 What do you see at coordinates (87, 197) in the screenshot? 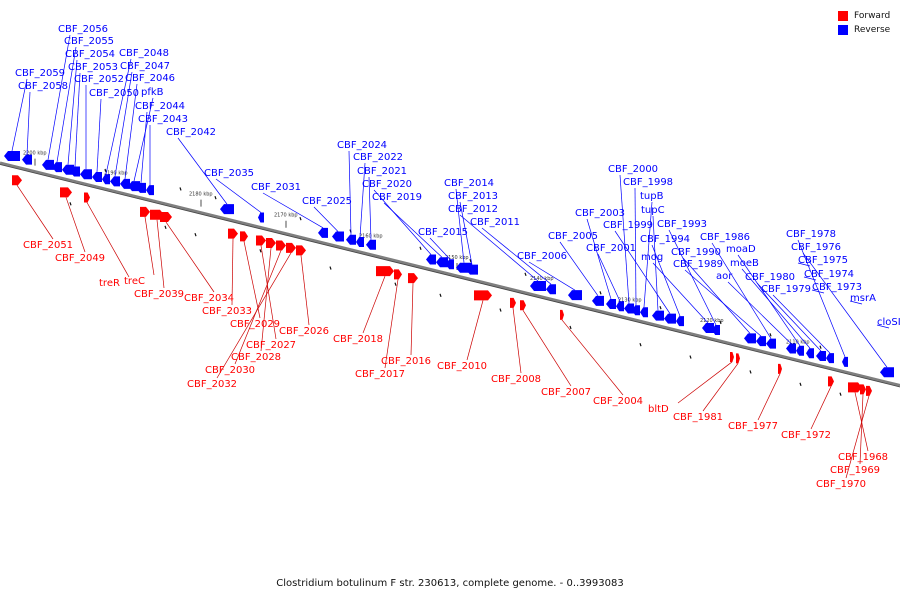
I see `gene-trer` at bounding box center [87, 197].